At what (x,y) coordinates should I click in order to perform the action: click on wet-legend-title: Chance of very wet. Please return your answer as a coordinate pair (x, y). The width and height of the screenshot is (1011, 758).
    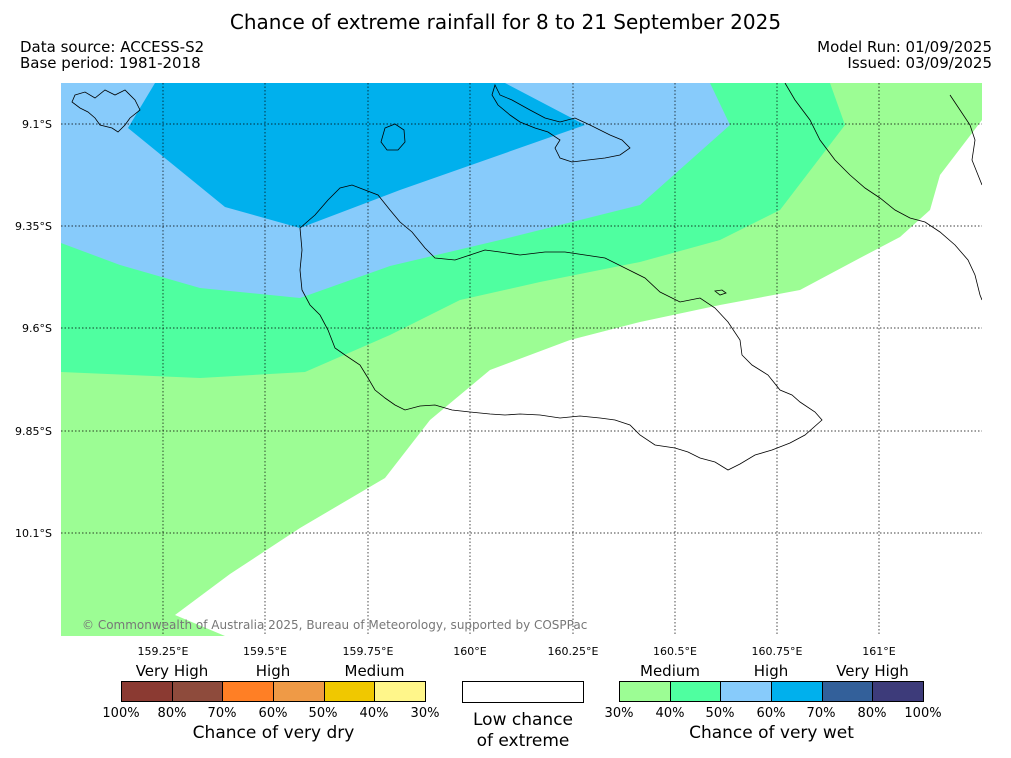
    Looking at the image, I should click on (771, 733).